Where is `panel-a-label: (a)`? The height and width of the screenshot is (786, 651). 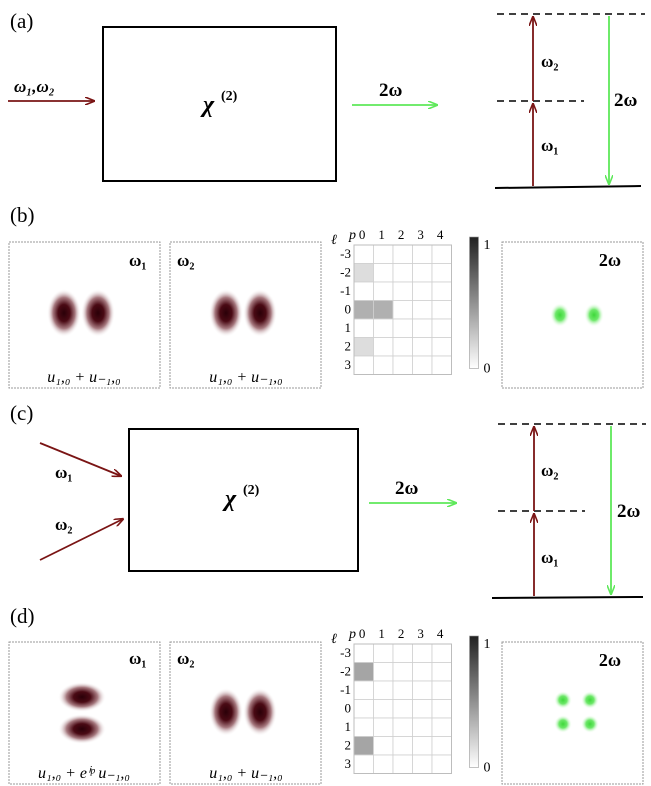
panel-a-label: (a) is located at coordinates (21, 21).